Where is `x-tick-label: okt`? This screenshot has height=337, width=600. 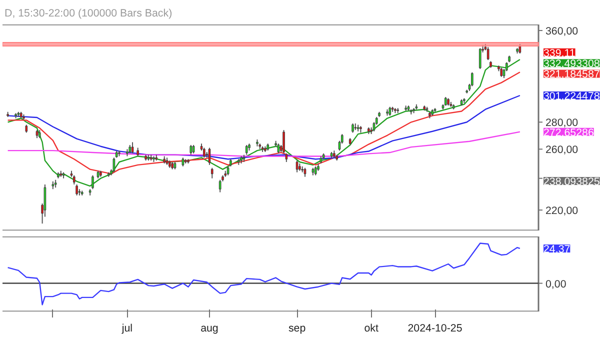
x-tick-label: okt is located at coordinates (371, 328).